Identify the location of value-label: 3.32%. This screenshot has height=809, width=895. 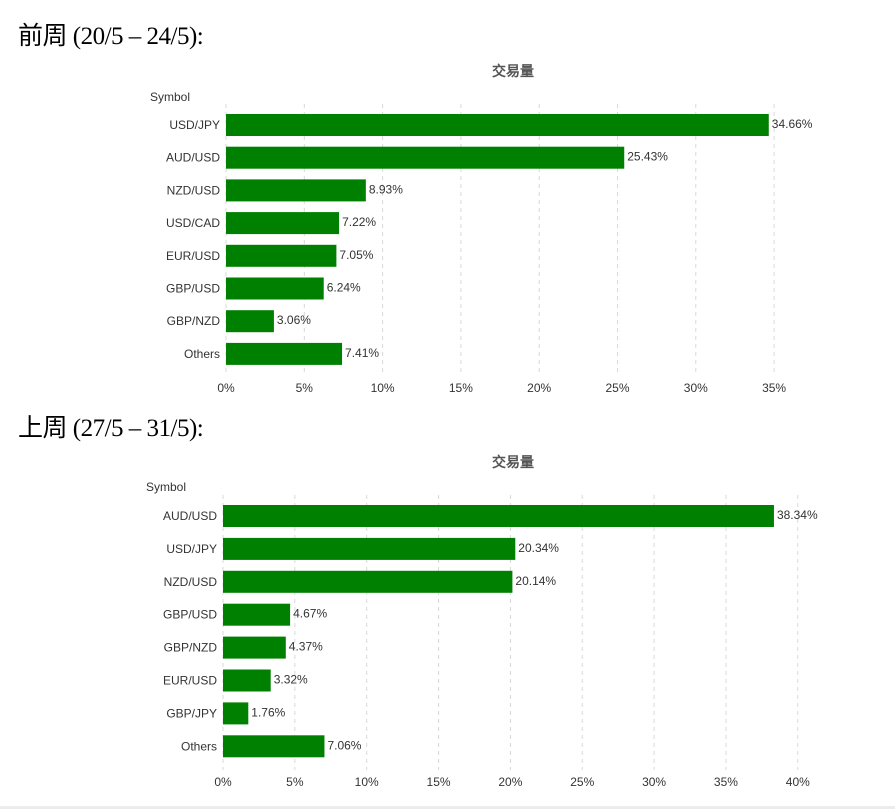
(291, 680).